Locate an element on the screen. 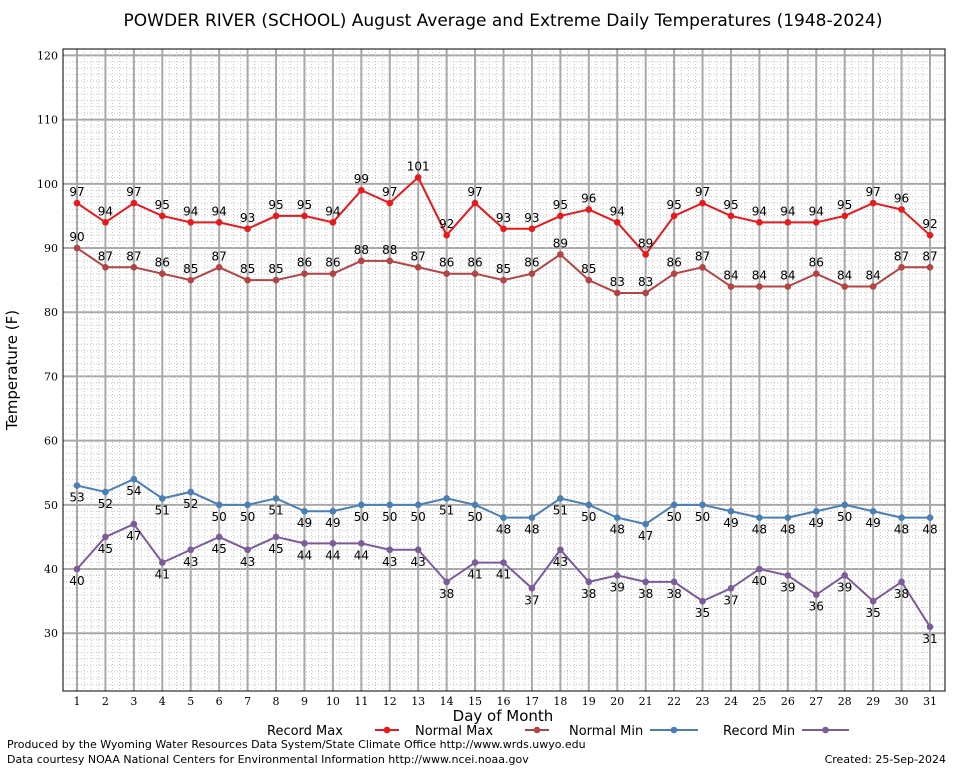 The image size is (954, 768). legend-item: Normal Max is located at coordinates (482, 731).